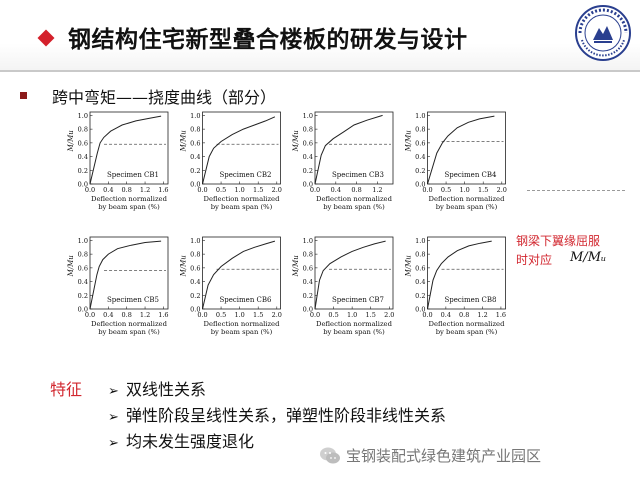 The height and width of the screenshot is (480, 640). I want to click on slide-title: 钢结构住宅新型叠合楼板的研发与设计, so click(268, 40).